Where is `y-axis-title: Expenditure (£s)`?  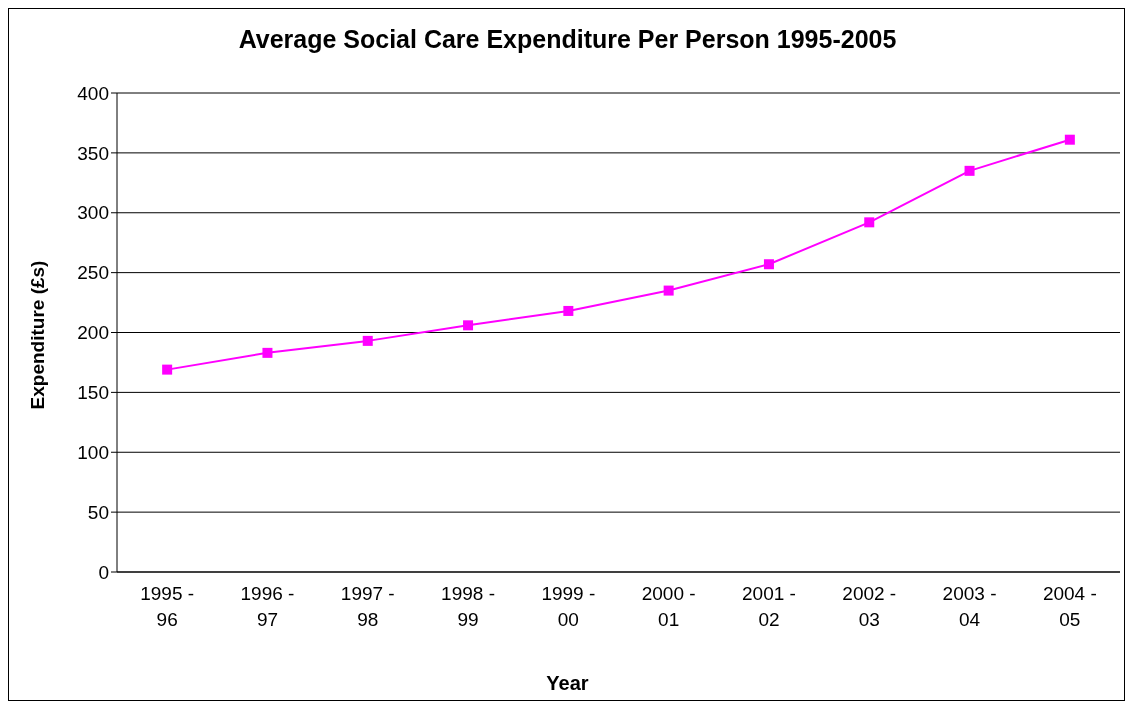 y-axis-title: Expenditure (£s) is located at coordinates (38, 335).